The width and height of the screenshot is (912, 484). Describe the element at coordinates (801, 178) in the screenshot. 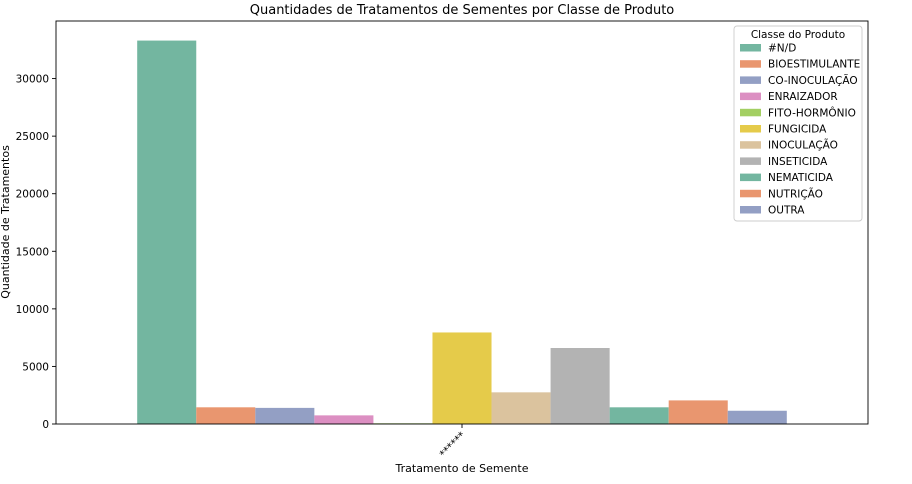

I see `legend-entry: NEMATICIDA` at that location.